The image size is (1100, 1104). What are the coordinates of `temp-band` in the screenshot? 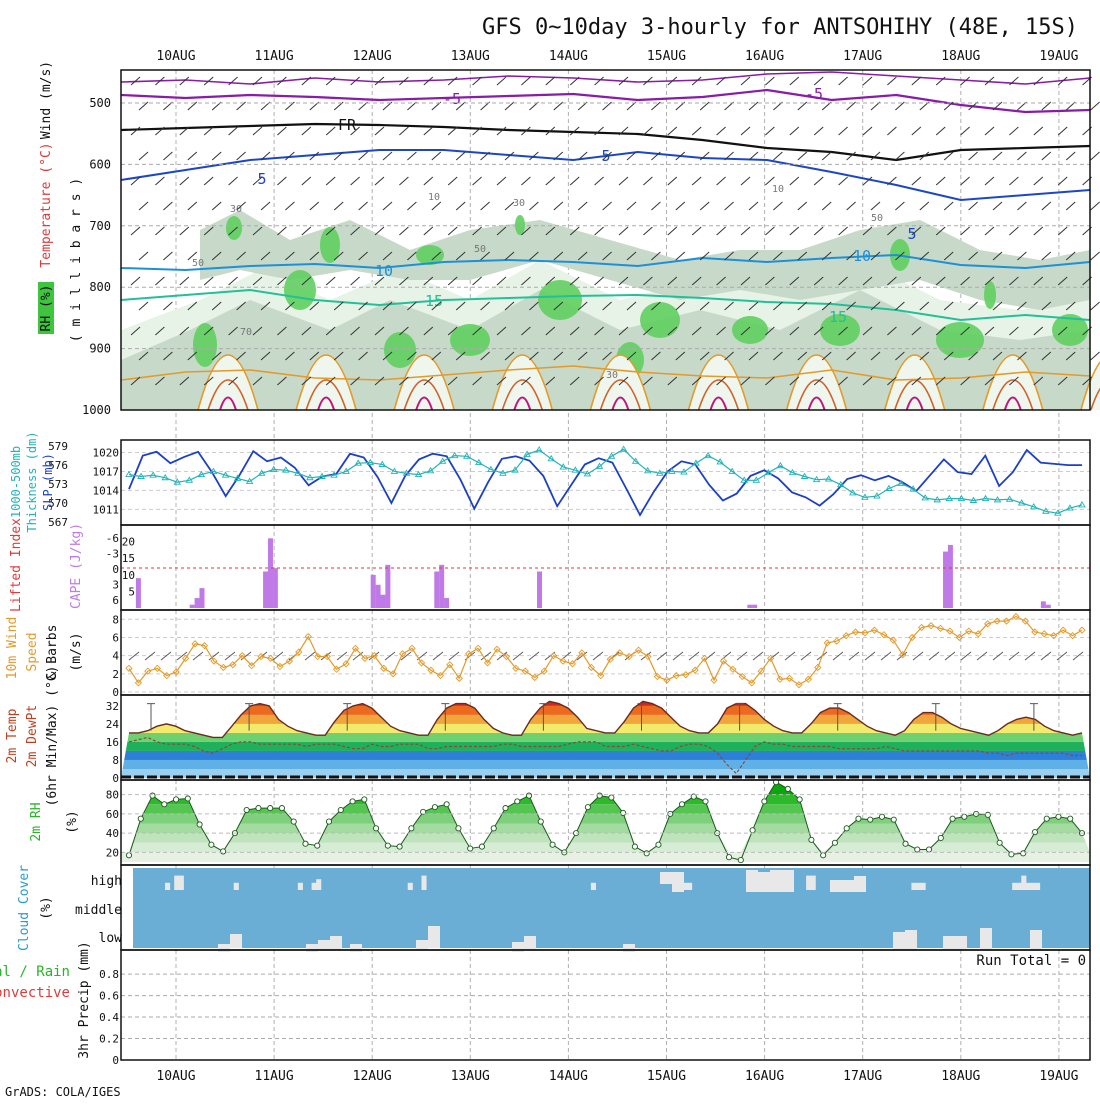 It's located at (605, 746).